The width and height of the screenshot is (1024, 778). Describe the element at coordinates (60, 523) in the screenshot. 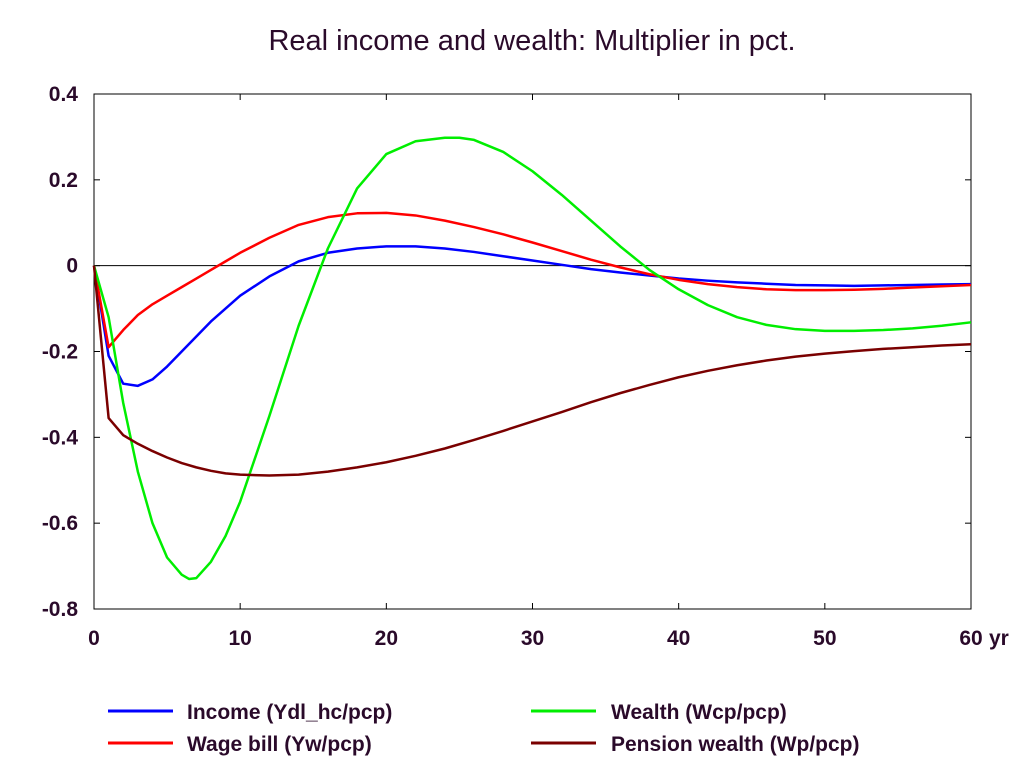

I see `y-tick-label: -0.6` at that location.